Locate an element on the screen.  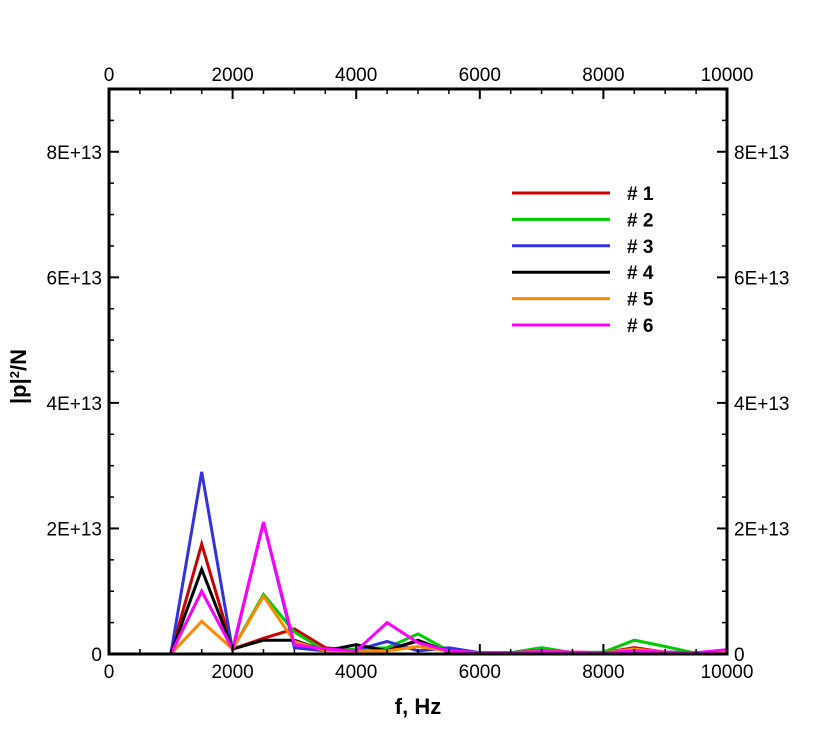
y-tick-label-left: 2E+13 is located at coordinates (74, 529).